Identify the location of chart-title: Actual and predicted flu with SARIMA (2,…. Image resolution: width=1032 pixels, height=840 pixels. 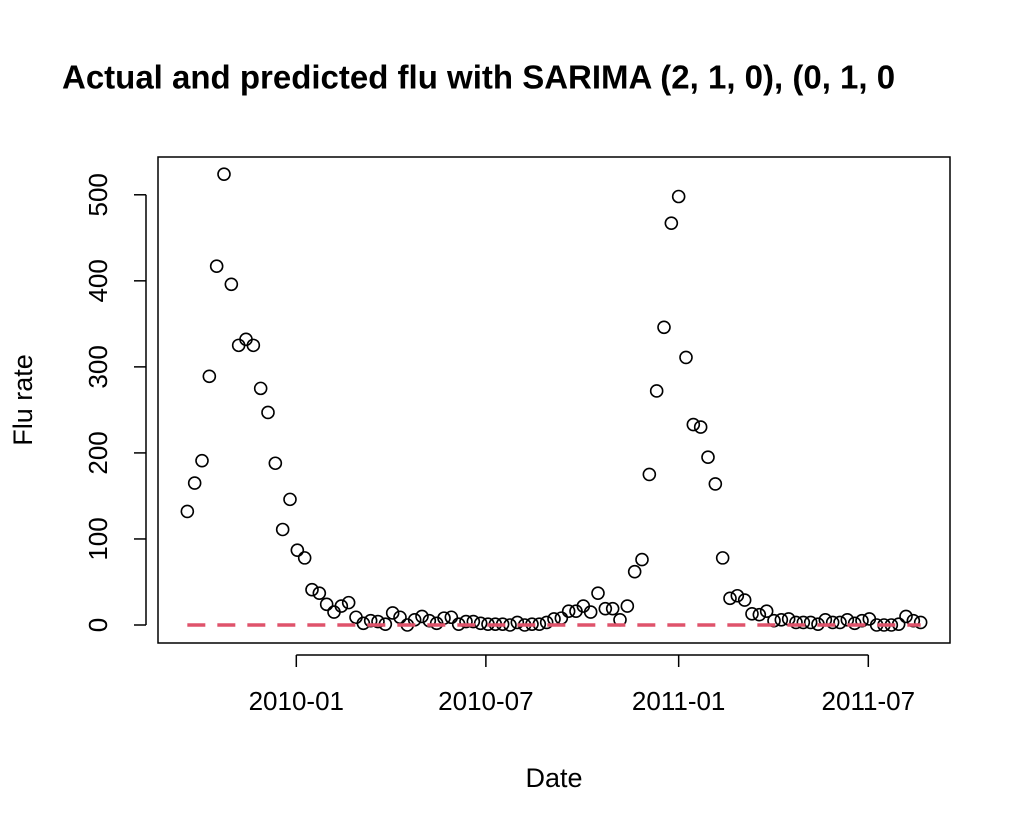
(478, 77).